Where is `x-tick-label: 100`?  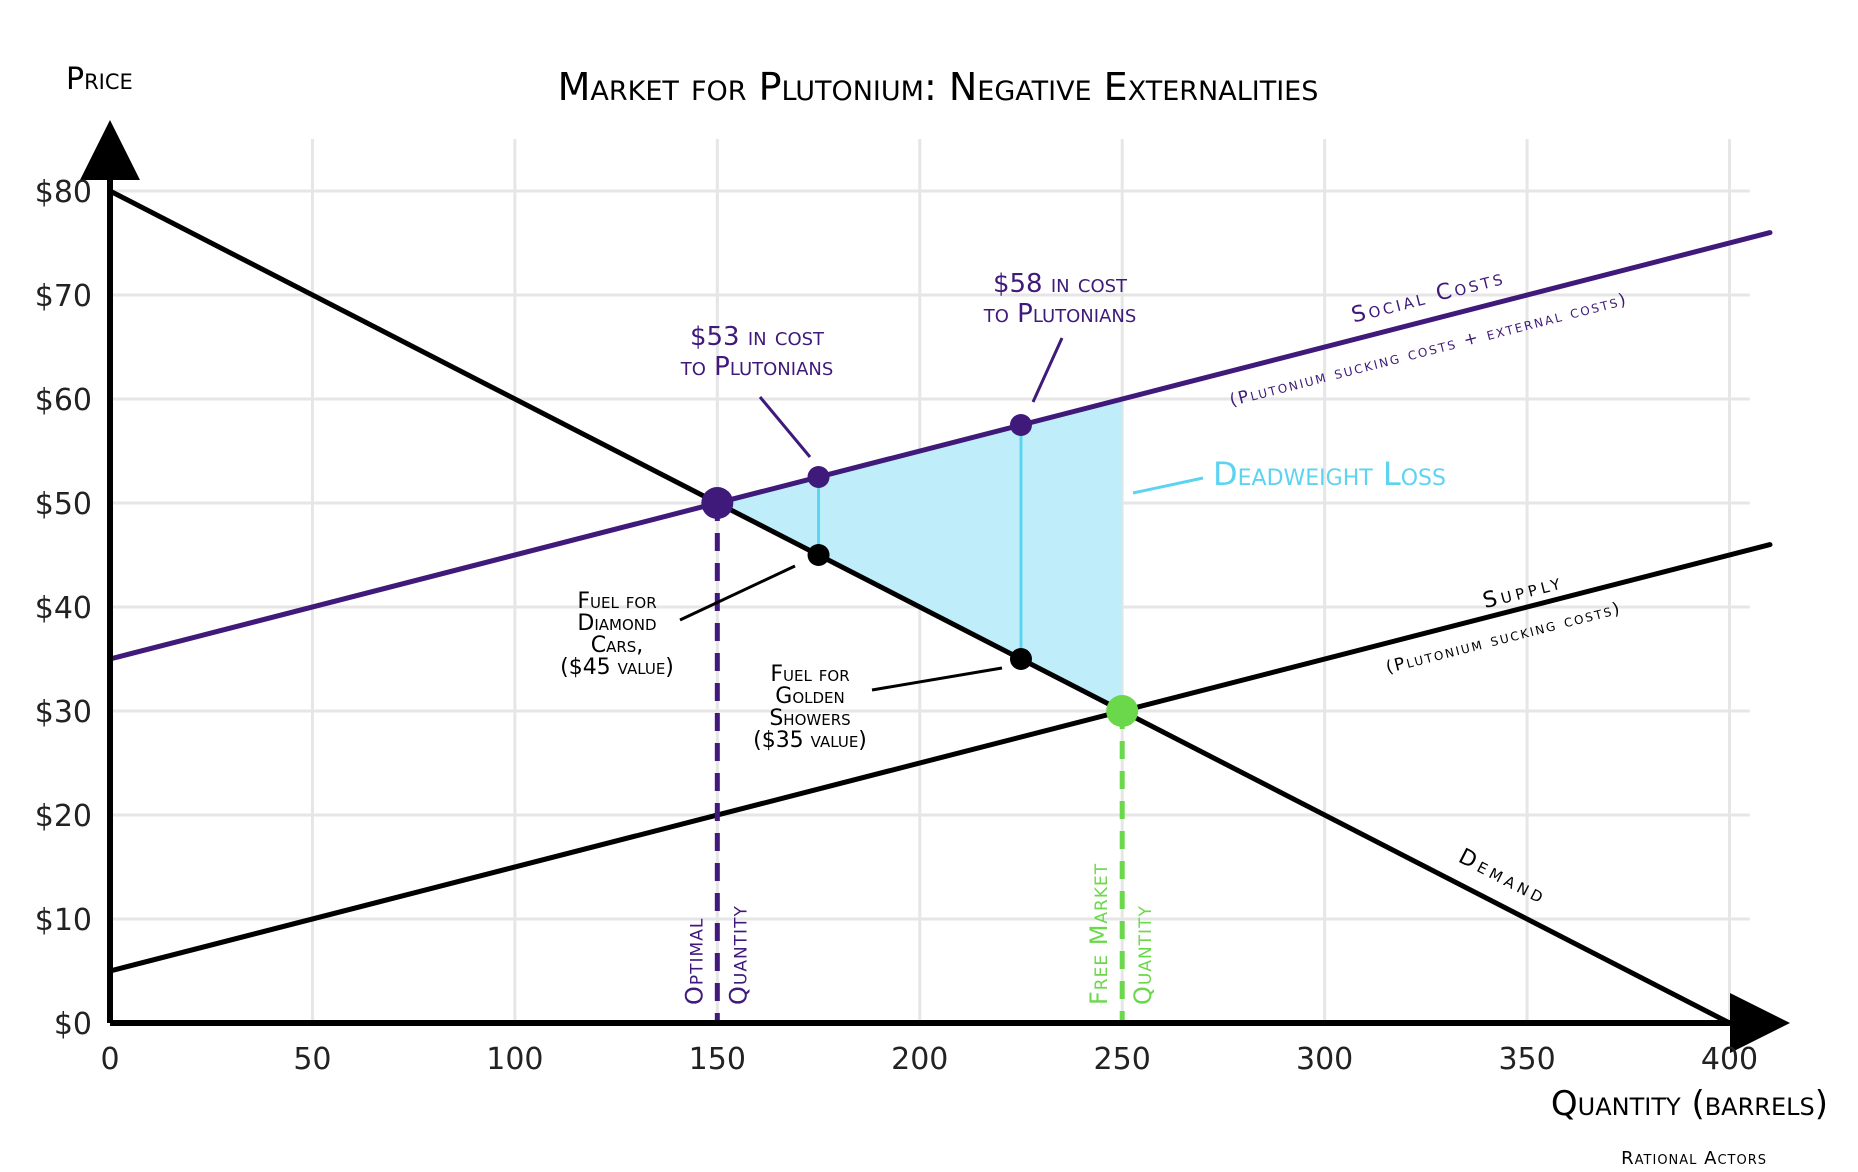 x-tick-label: 100 is located at coordinates (514, 1059).